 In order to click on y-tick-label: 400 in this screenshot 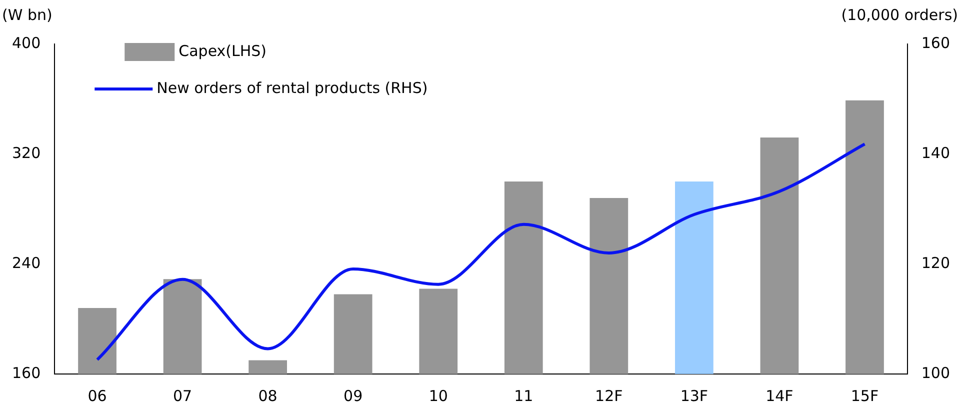, I will do `click(26, 43)`.